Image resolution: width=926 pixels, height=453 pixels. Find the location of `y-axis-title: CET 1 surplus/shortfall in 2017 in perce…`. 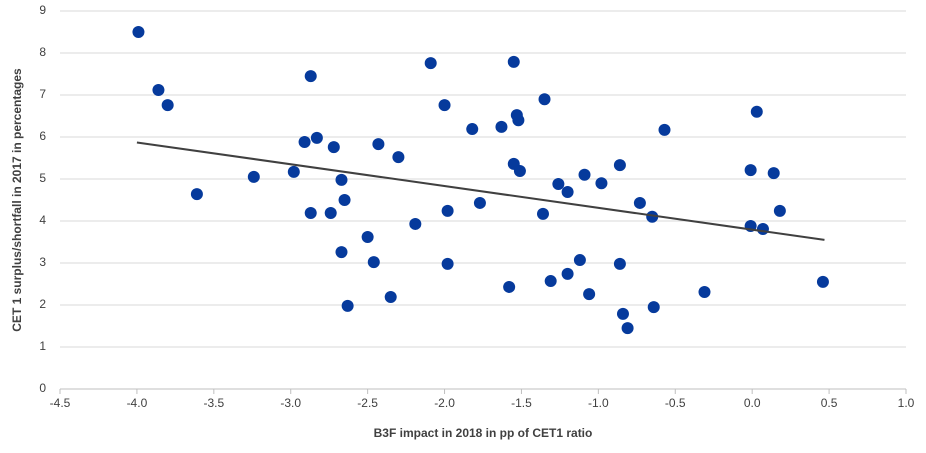

y-axis-title: CET 1 surplus/shortfall in 2017 in perce… is located at coordinates (17, 200).